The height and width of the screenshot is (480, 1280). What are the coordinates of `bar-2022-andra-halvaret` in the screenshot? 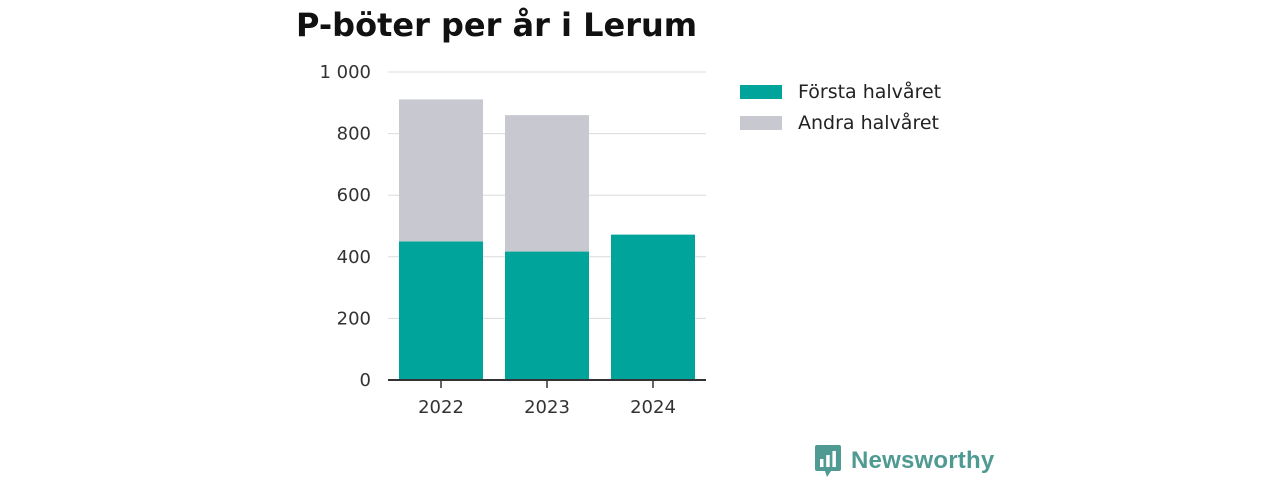 It's located at (441, 170).